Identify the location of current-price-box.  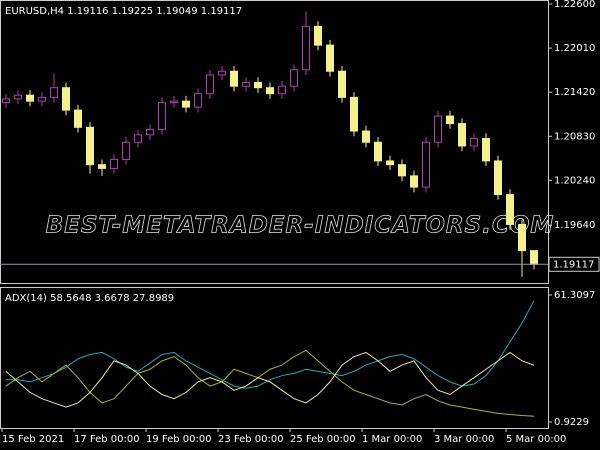
(574, 264).